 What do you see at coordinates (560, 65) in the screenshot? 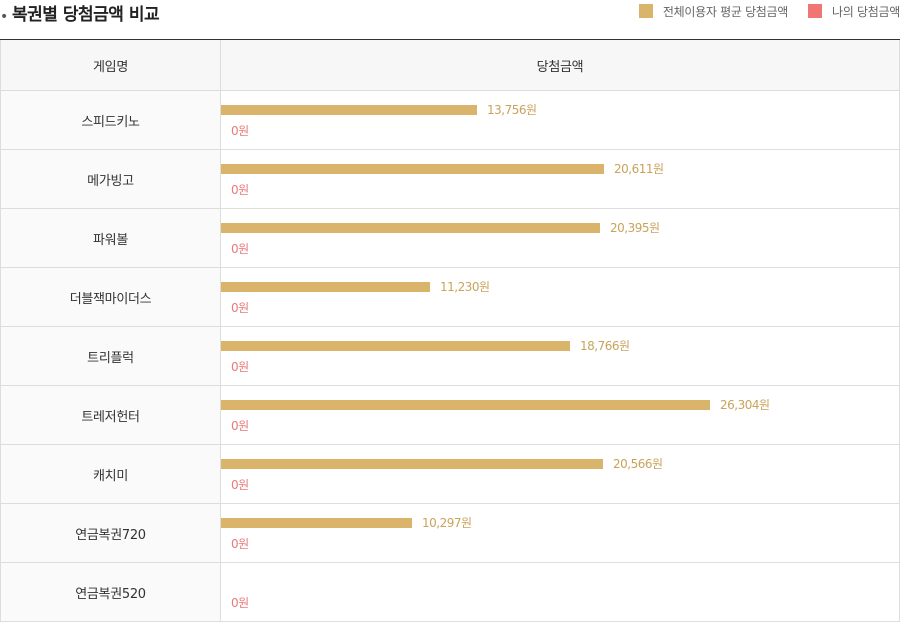
I see `column-header-amount: 당첨금액` at bounding box center [560, 65].